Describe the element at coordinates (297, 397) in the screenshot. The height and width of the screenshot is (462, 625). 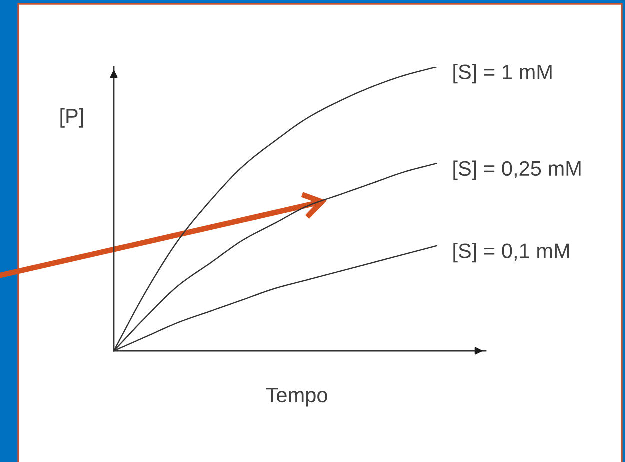
I see `x-axis-title: Tempo` at that location.